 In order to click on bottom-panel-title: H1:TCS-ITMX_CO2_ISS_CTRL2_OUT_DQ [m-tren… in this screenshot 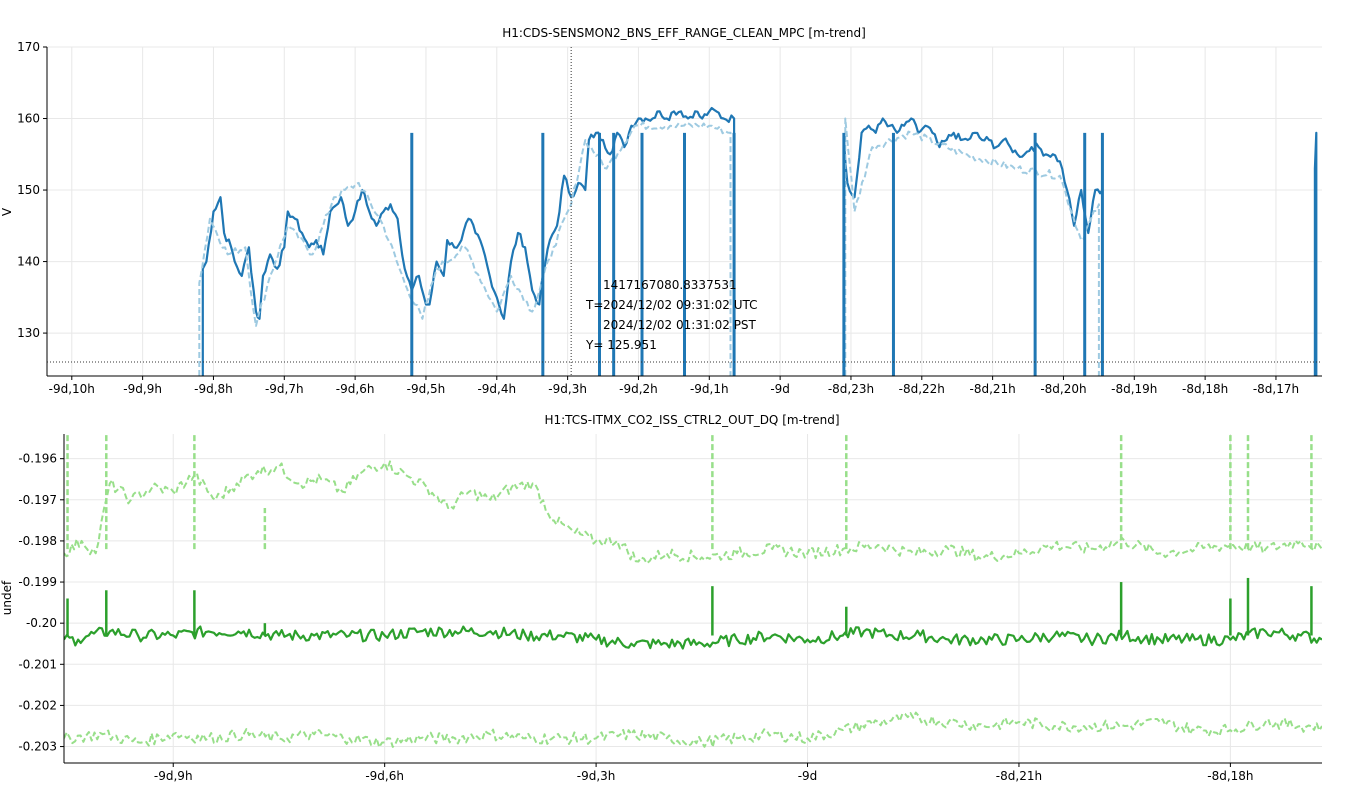, I will do `click(691, 420)`.